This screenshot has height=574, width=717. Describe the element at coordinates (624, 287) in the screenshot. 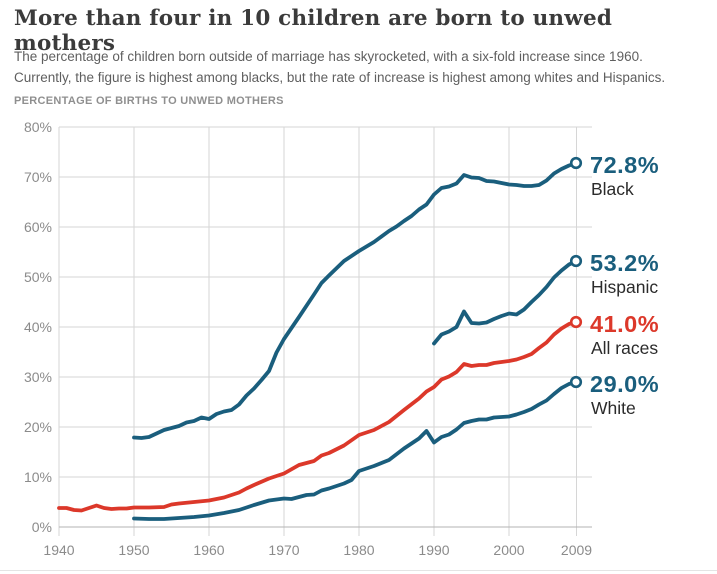

I see `series-name-label-hispanic: Hispanic` at that location.